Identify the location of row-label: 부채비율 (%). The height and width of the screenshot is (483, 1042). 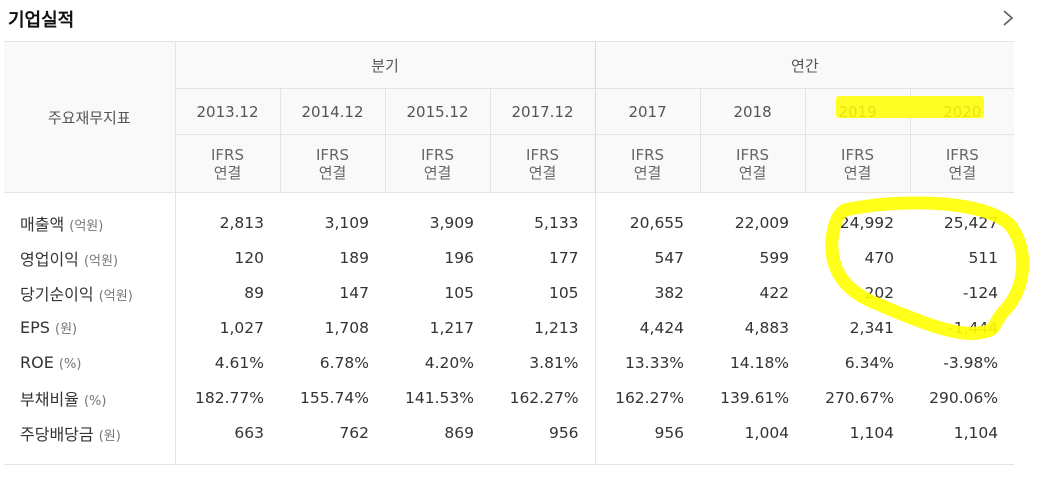
(63, 399).